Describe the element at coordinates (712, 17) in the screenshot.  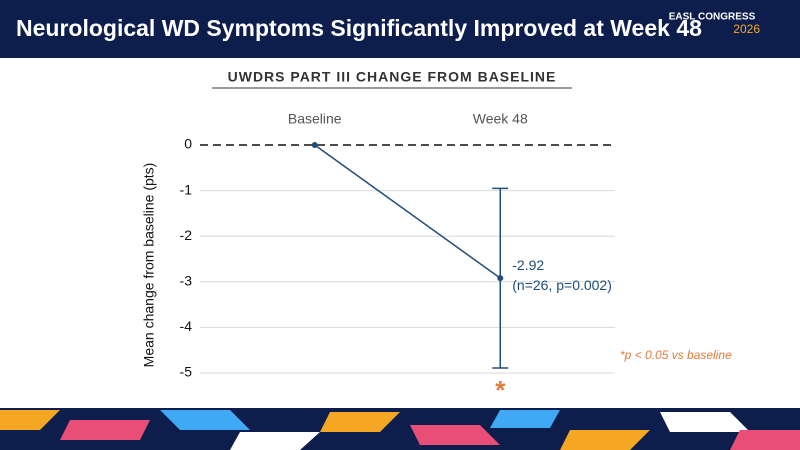
I see `logo-name: EASL CONGRESS` at that location.